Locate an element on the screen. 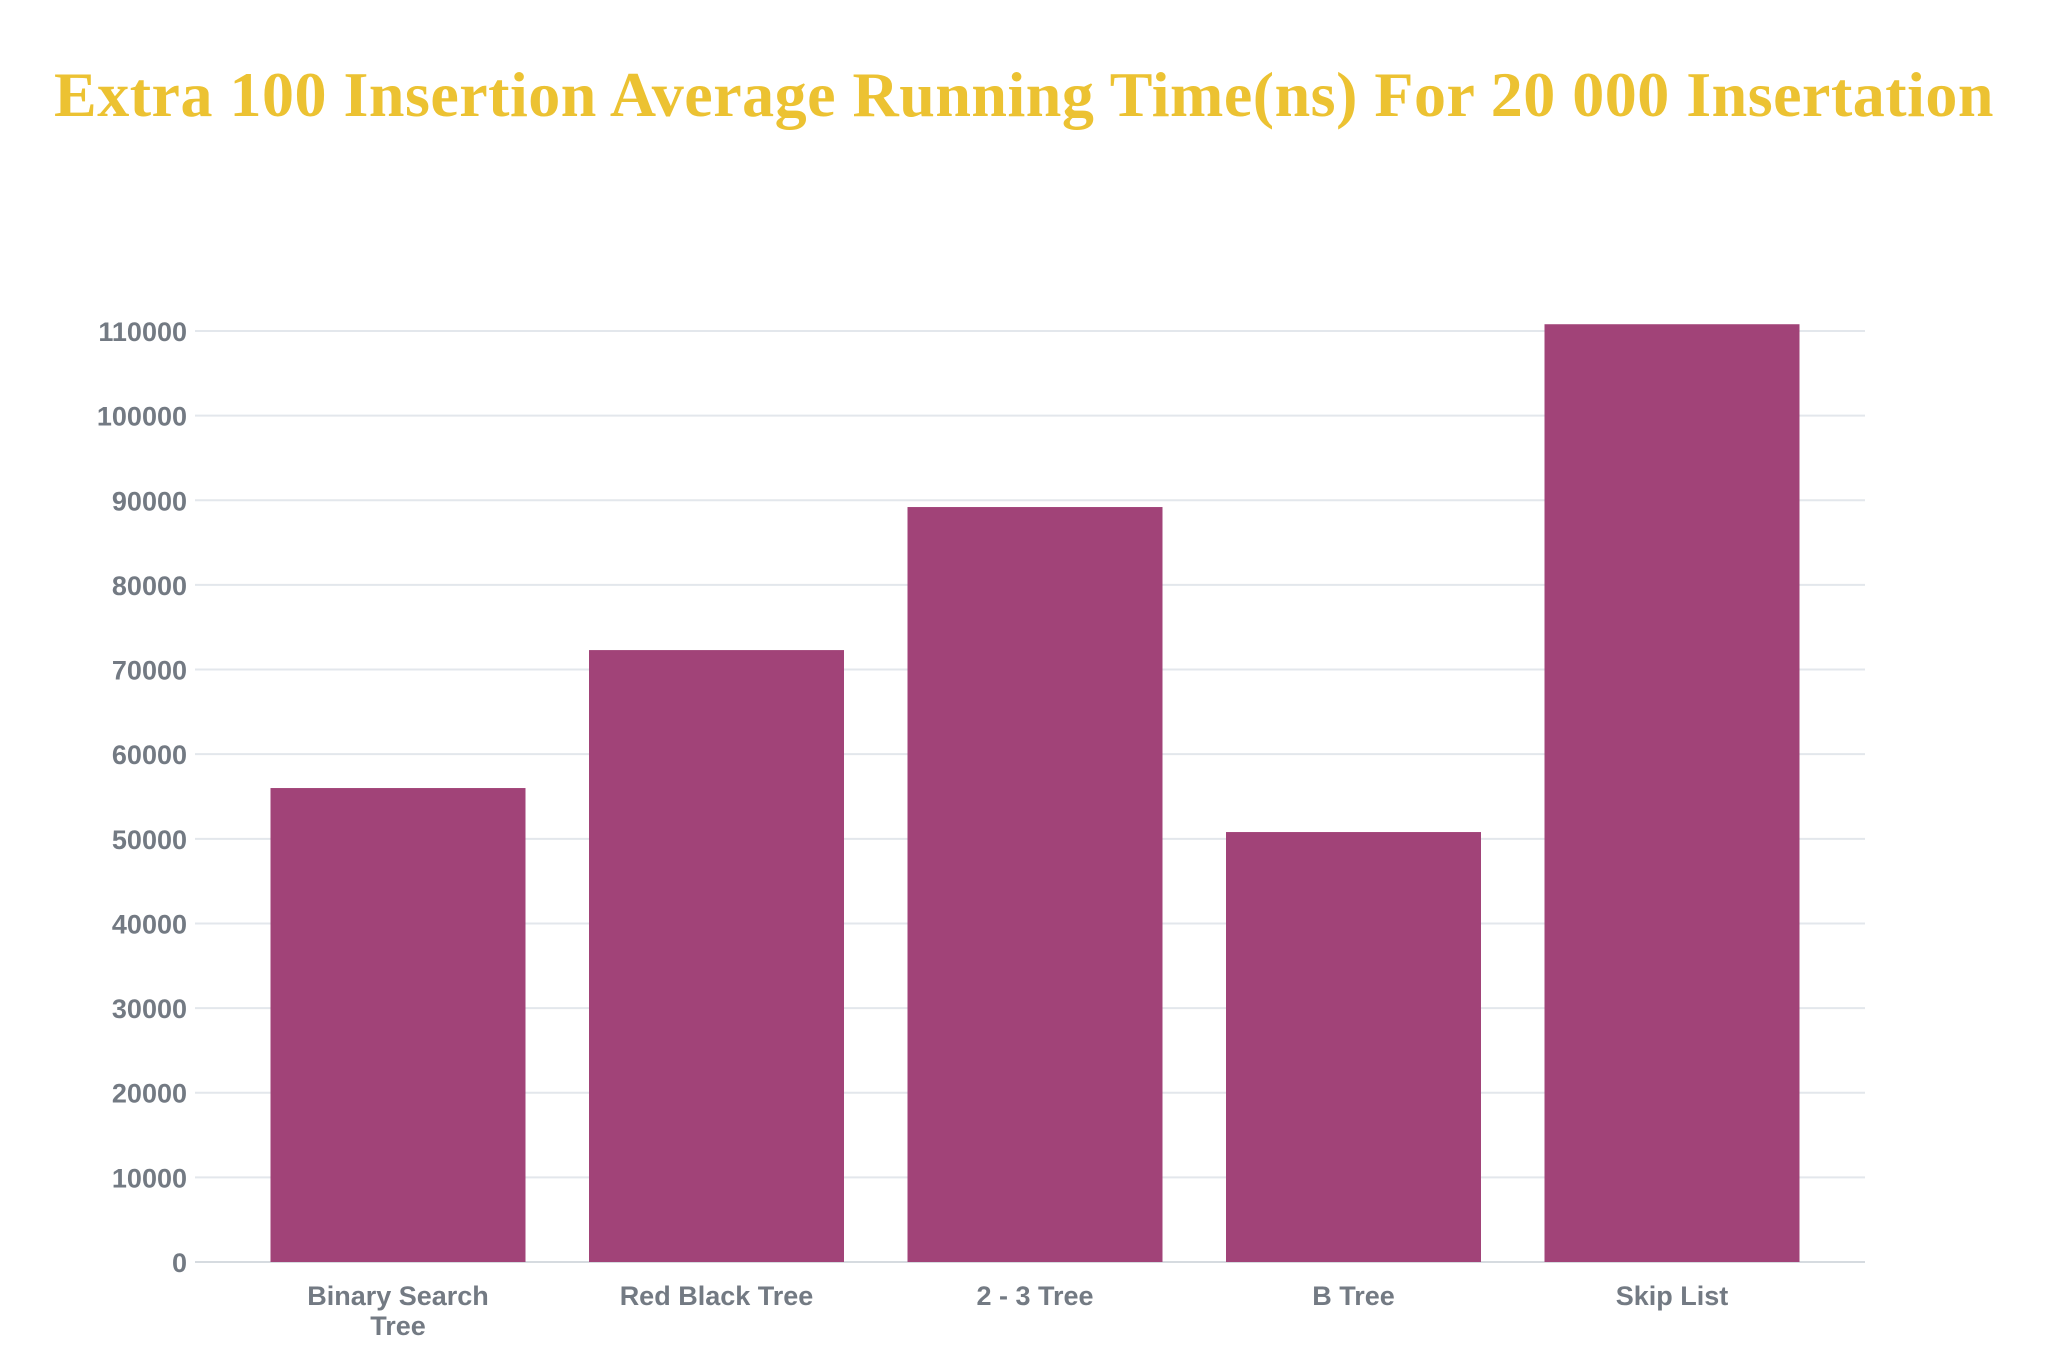 This screenshot has height=1364, width=2048. x-category-label: Red Black Tree is located at coordinates (717, 1296).